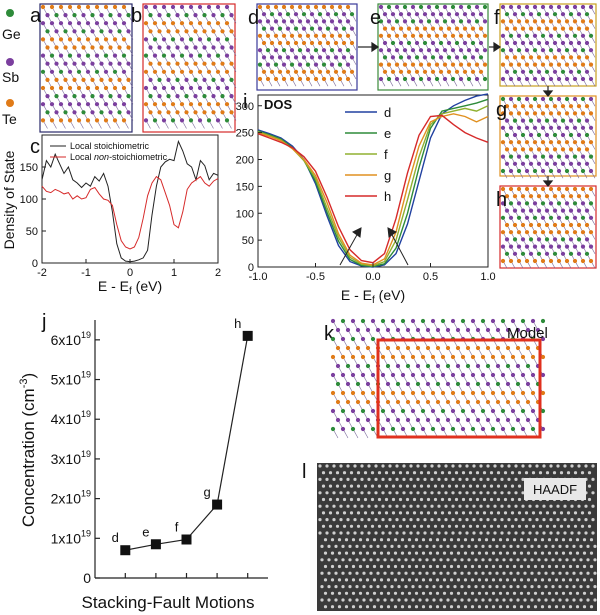 This screenshot has height=615, width=600. Describe the element at coordinates (245, 107) in the screenshot. I see `y-tick-label: 300` at that location.